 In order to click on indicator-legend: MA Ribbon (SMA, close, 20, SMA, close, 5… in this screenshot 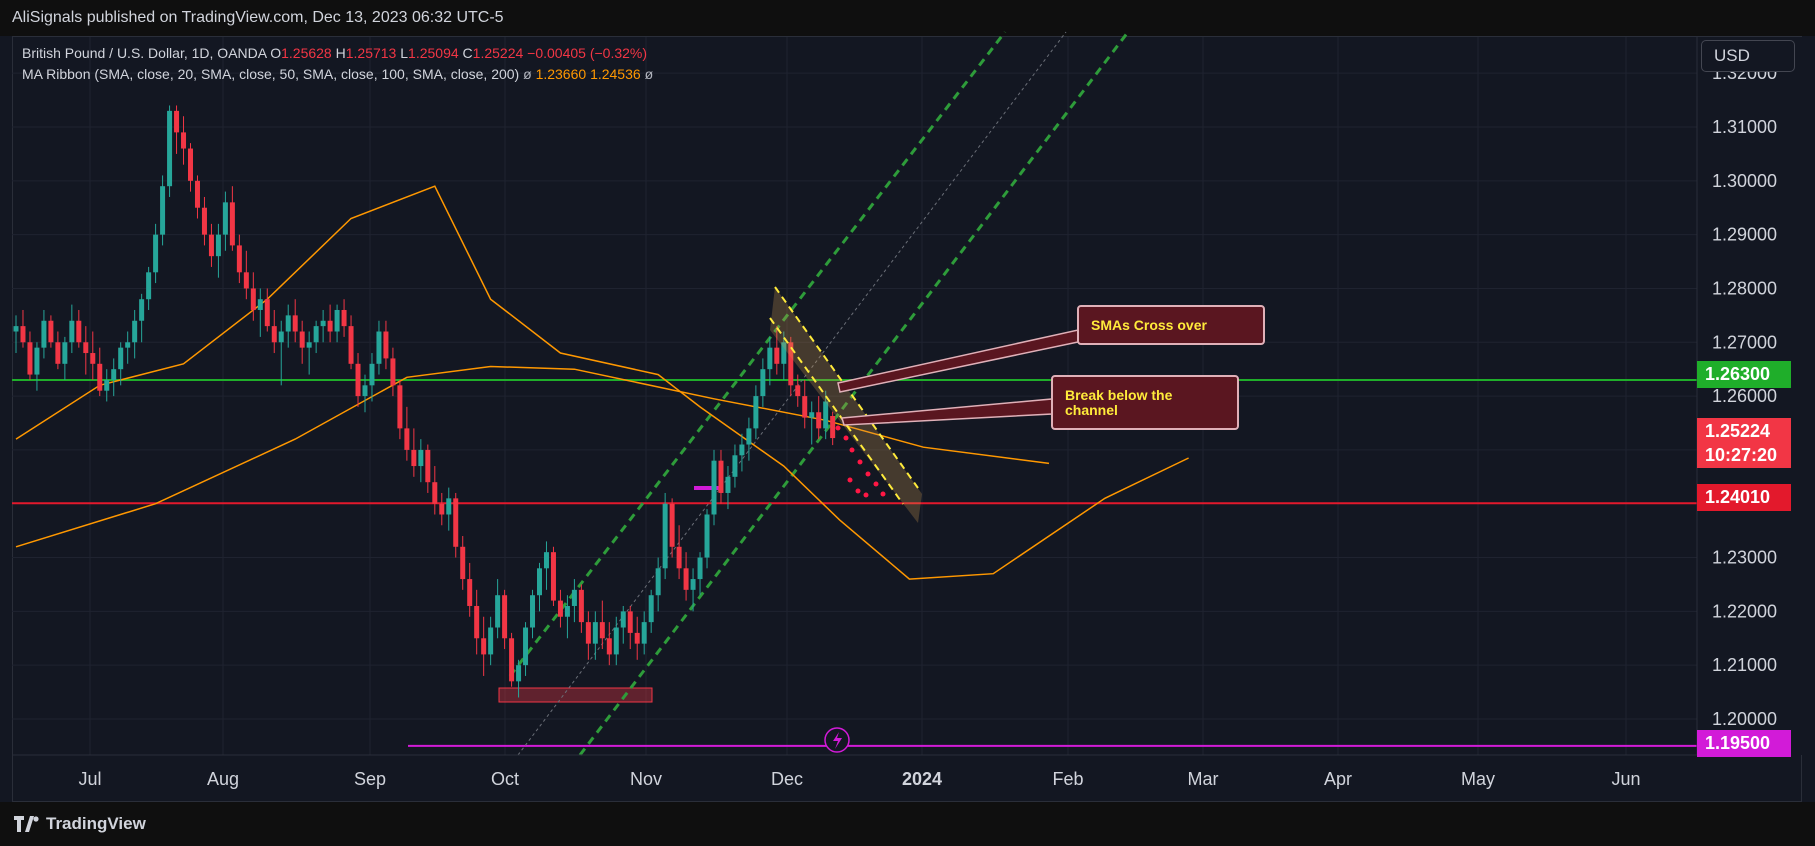, I will do `click(337, 74)`.